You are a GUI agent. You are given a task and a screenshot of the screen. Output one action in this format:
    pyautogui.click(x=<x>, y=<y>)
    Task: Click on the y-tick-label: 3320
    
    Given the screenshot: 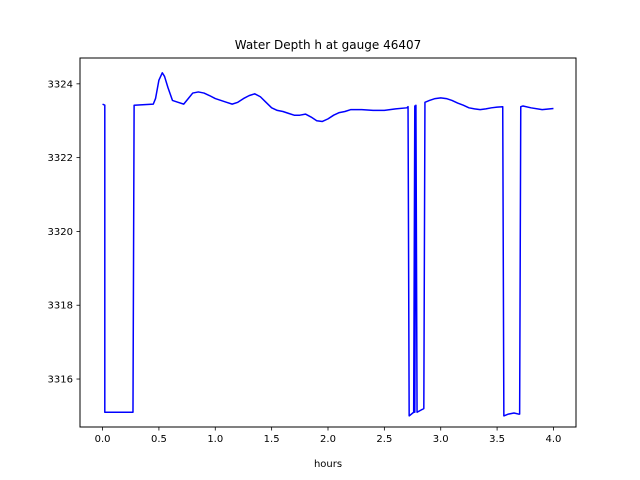 What is the action you would take?
    pyautogui.click(x=60, y=232)
    